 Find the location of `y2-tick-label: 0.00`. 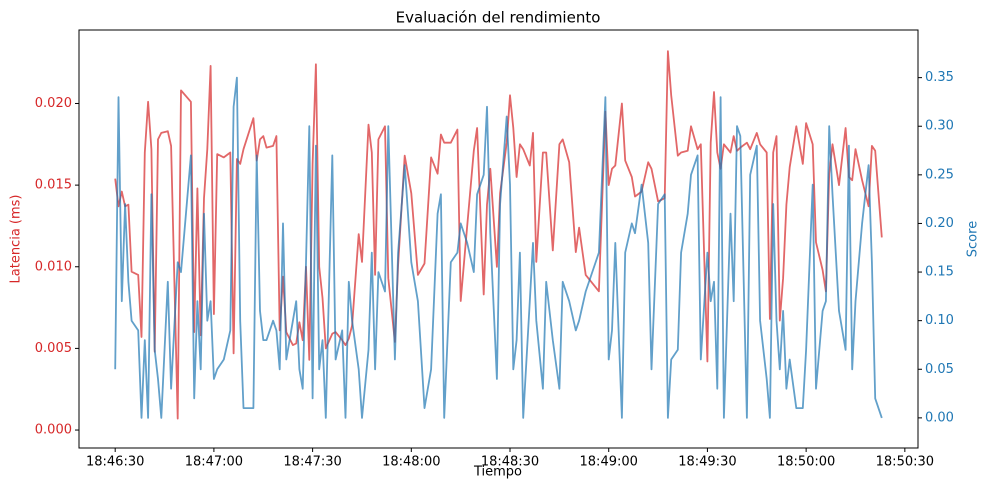

y2-tick-label: 0.00 is located at coordinates (939, 417).